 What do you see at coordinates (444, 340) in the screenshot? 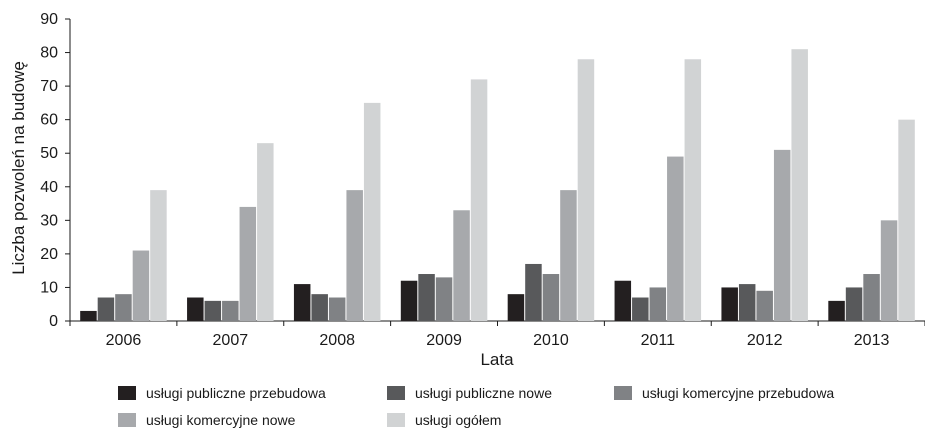
I see `x-tick-label: 2009` at bounding box center [444, 340].